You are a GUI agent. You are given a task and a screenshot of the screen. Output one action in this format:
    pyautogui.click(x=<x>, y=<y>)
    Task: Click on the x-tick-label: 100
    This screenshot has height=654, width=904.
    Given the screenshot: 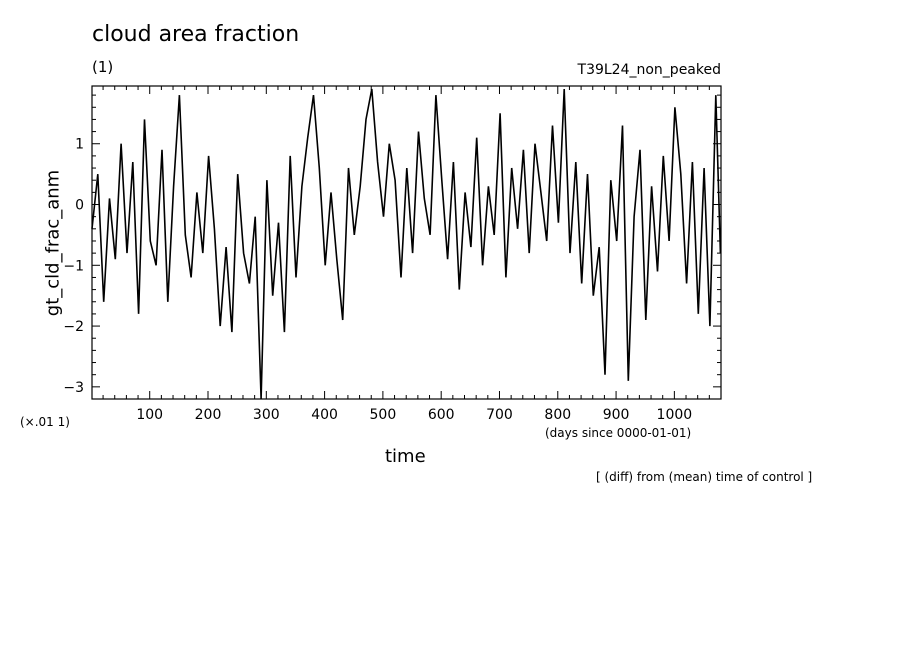 What is the action you would take?
    pyautogui.click(x=149, y=415)
    